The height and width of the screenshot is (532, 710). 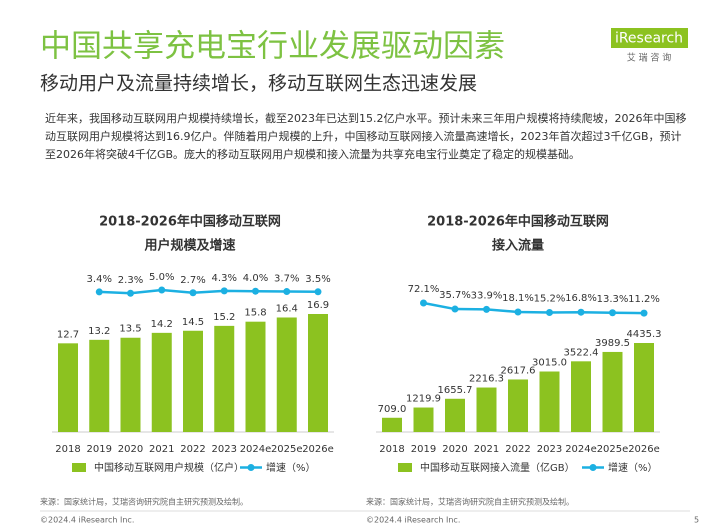 I want to click on chart-title: 用户规模及增速, so click(x=189, y=246).